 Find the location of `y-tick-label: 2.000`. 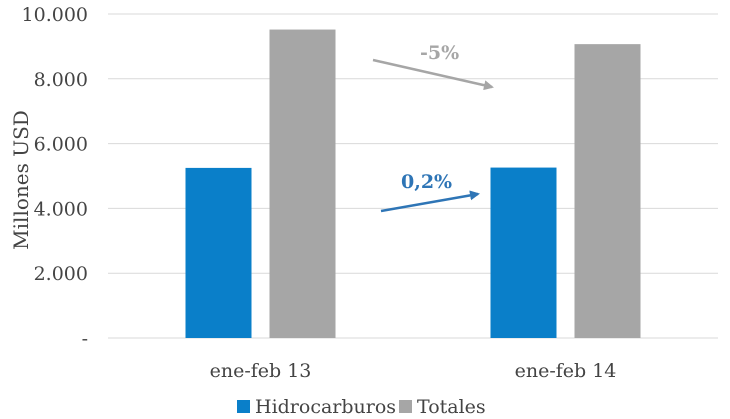

y-tick-label: 2.000 is located at coordinates (61, 274).